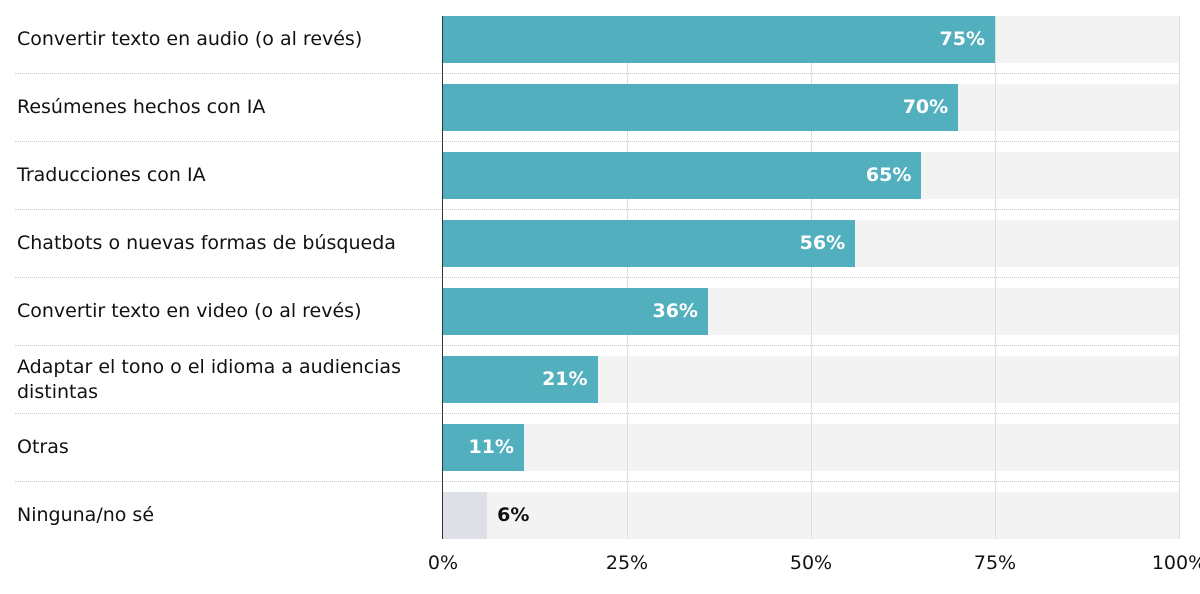 This screenshot has height=594, width=1200. Describe the element at coordinates (189, 311) in the screenshot. I see `category-label: Convertir texto en video (o al revés)` at that location.